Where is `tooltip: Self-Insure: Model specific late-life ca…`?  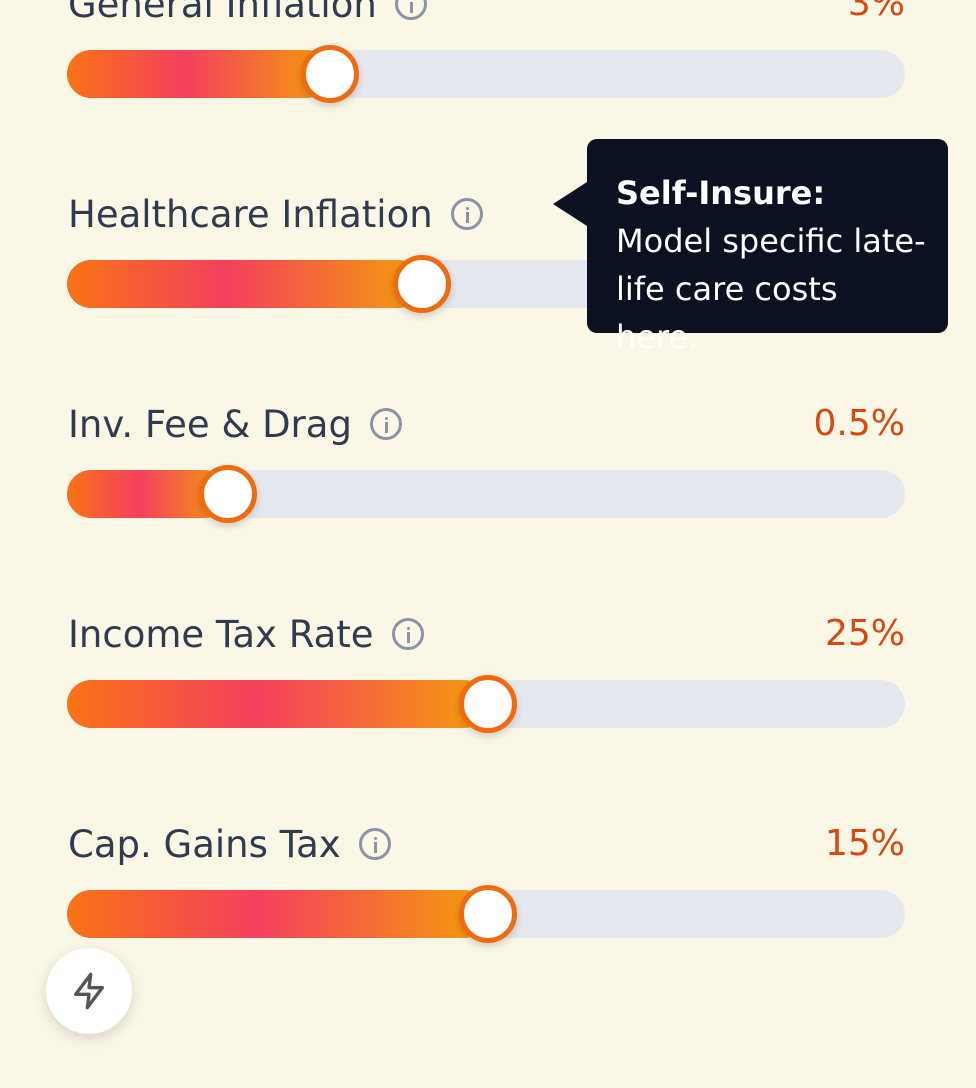
tooltip: Self-Insure: Model specific late-life ca… is located at coordinates (750, 247).